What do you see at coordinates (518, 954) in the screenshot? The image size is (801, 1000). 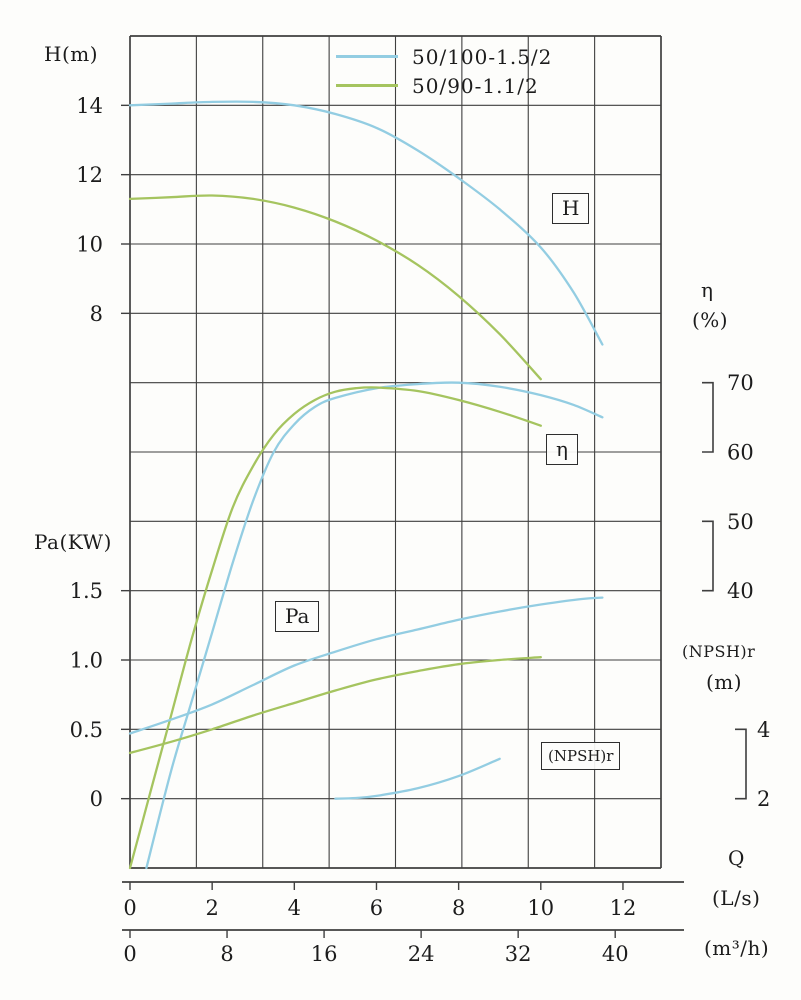 I see `x-tick-label-m3h: 32` at bounding box center [518, 954].